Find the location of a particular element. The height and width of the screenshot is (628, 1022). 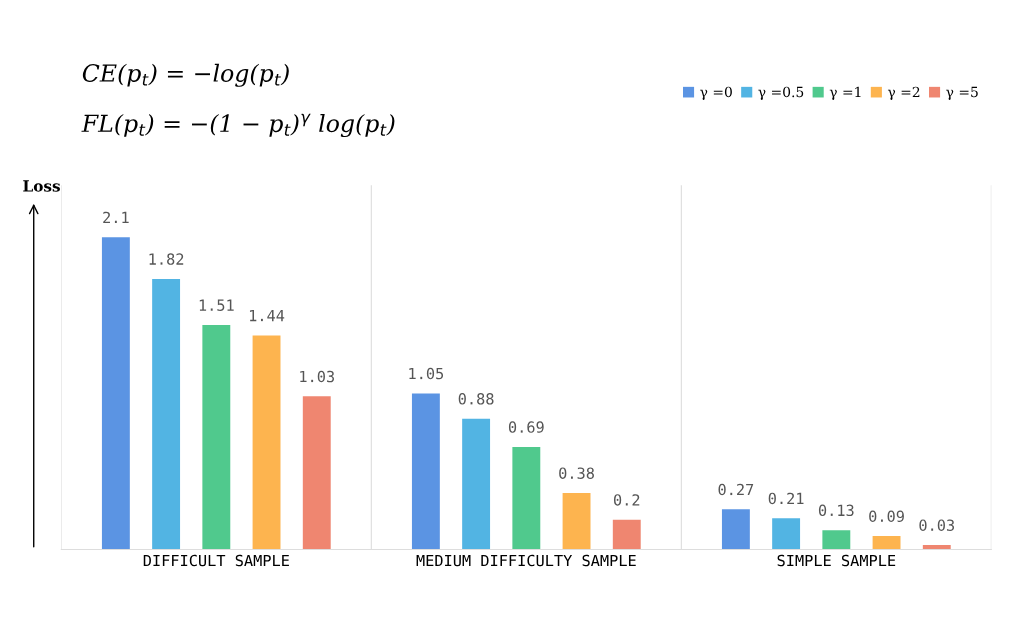

x-tick-label: DIFFICULT SAMPLE is located at coordinates (216, 560).